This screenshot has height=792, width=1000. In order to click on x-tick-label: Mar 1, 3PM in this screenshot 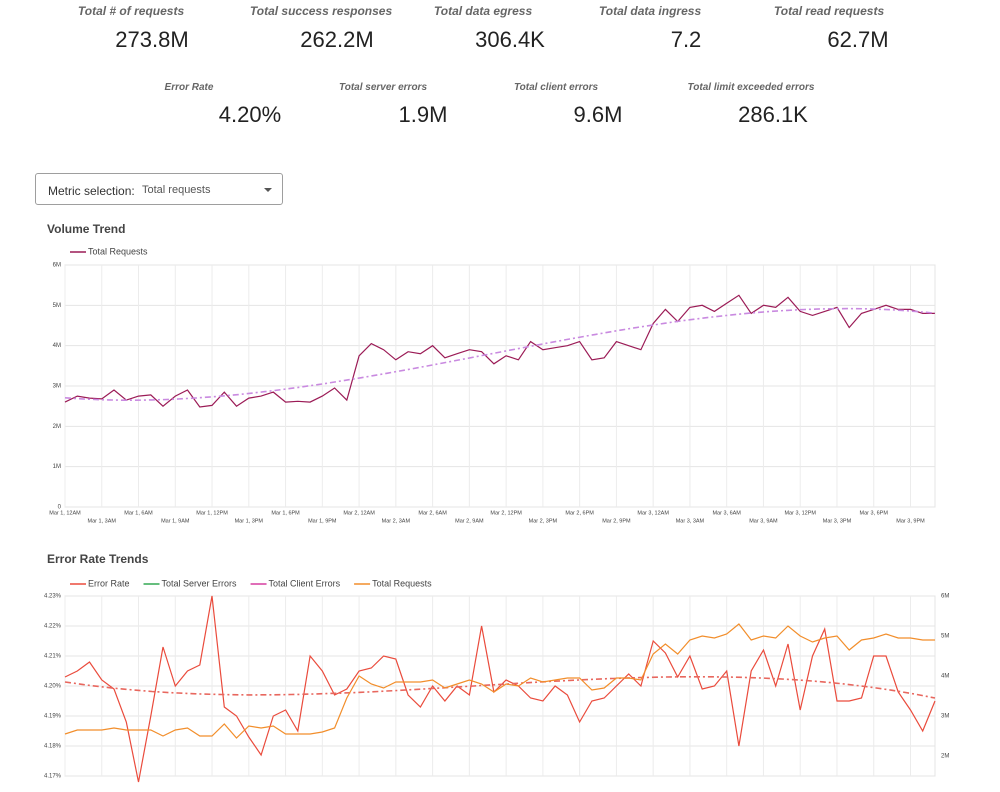, I will do `click(249, 521)`.